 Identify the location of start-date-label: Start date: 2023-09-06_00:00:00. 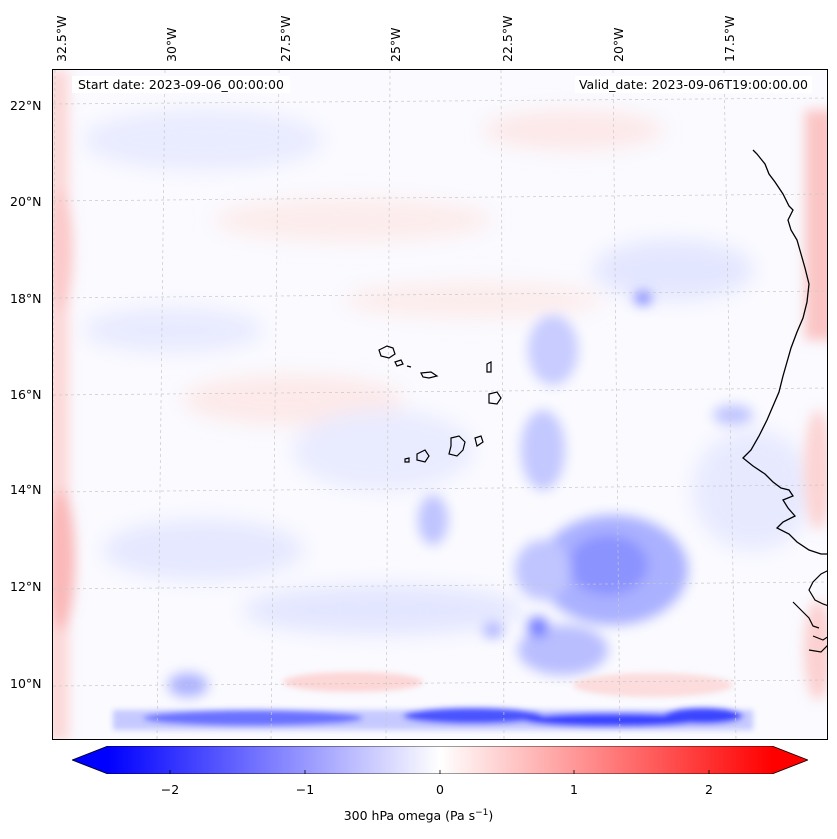
(181, 84).